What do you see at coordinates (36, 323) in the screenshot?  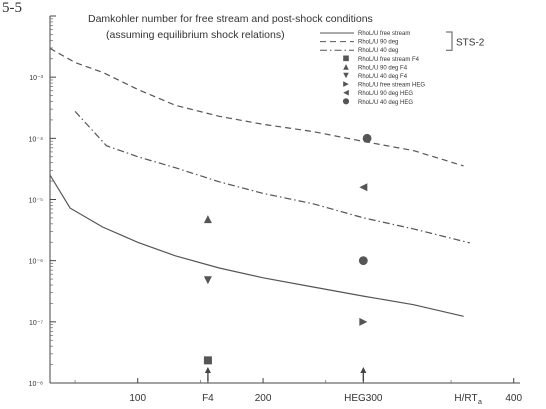 I see `y-tick-label: 10⁻⁷` at bounding box center [36, 323].